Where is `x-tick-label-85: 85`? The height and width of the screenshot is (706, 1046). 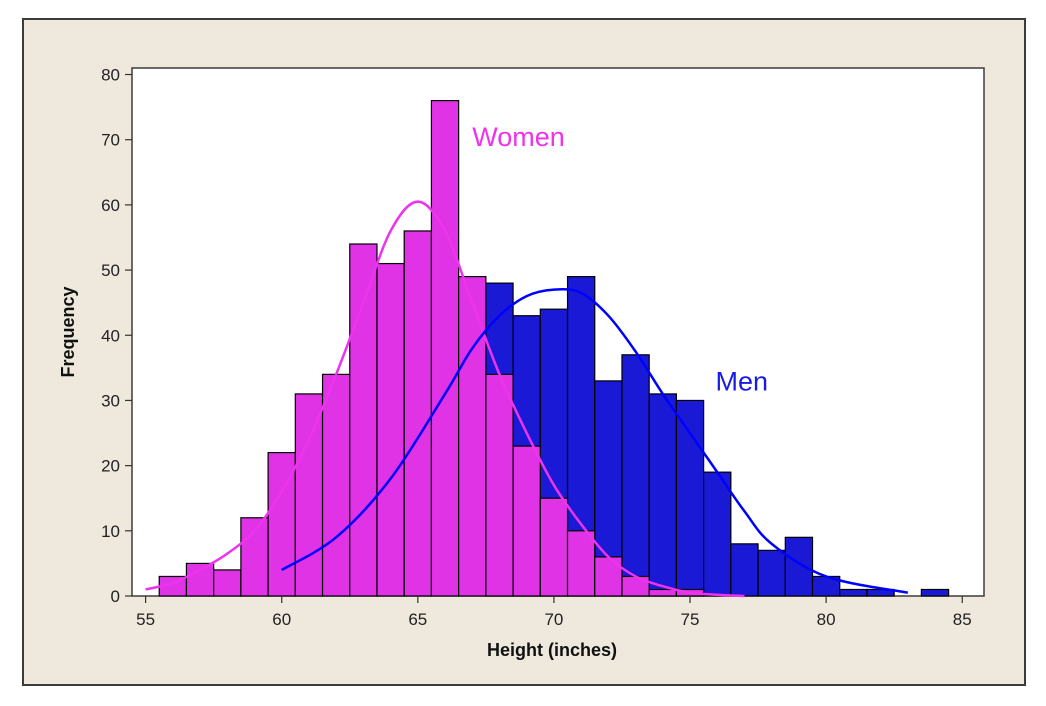 x-tick-label-85: 85 is located at coordinates (962, 619).